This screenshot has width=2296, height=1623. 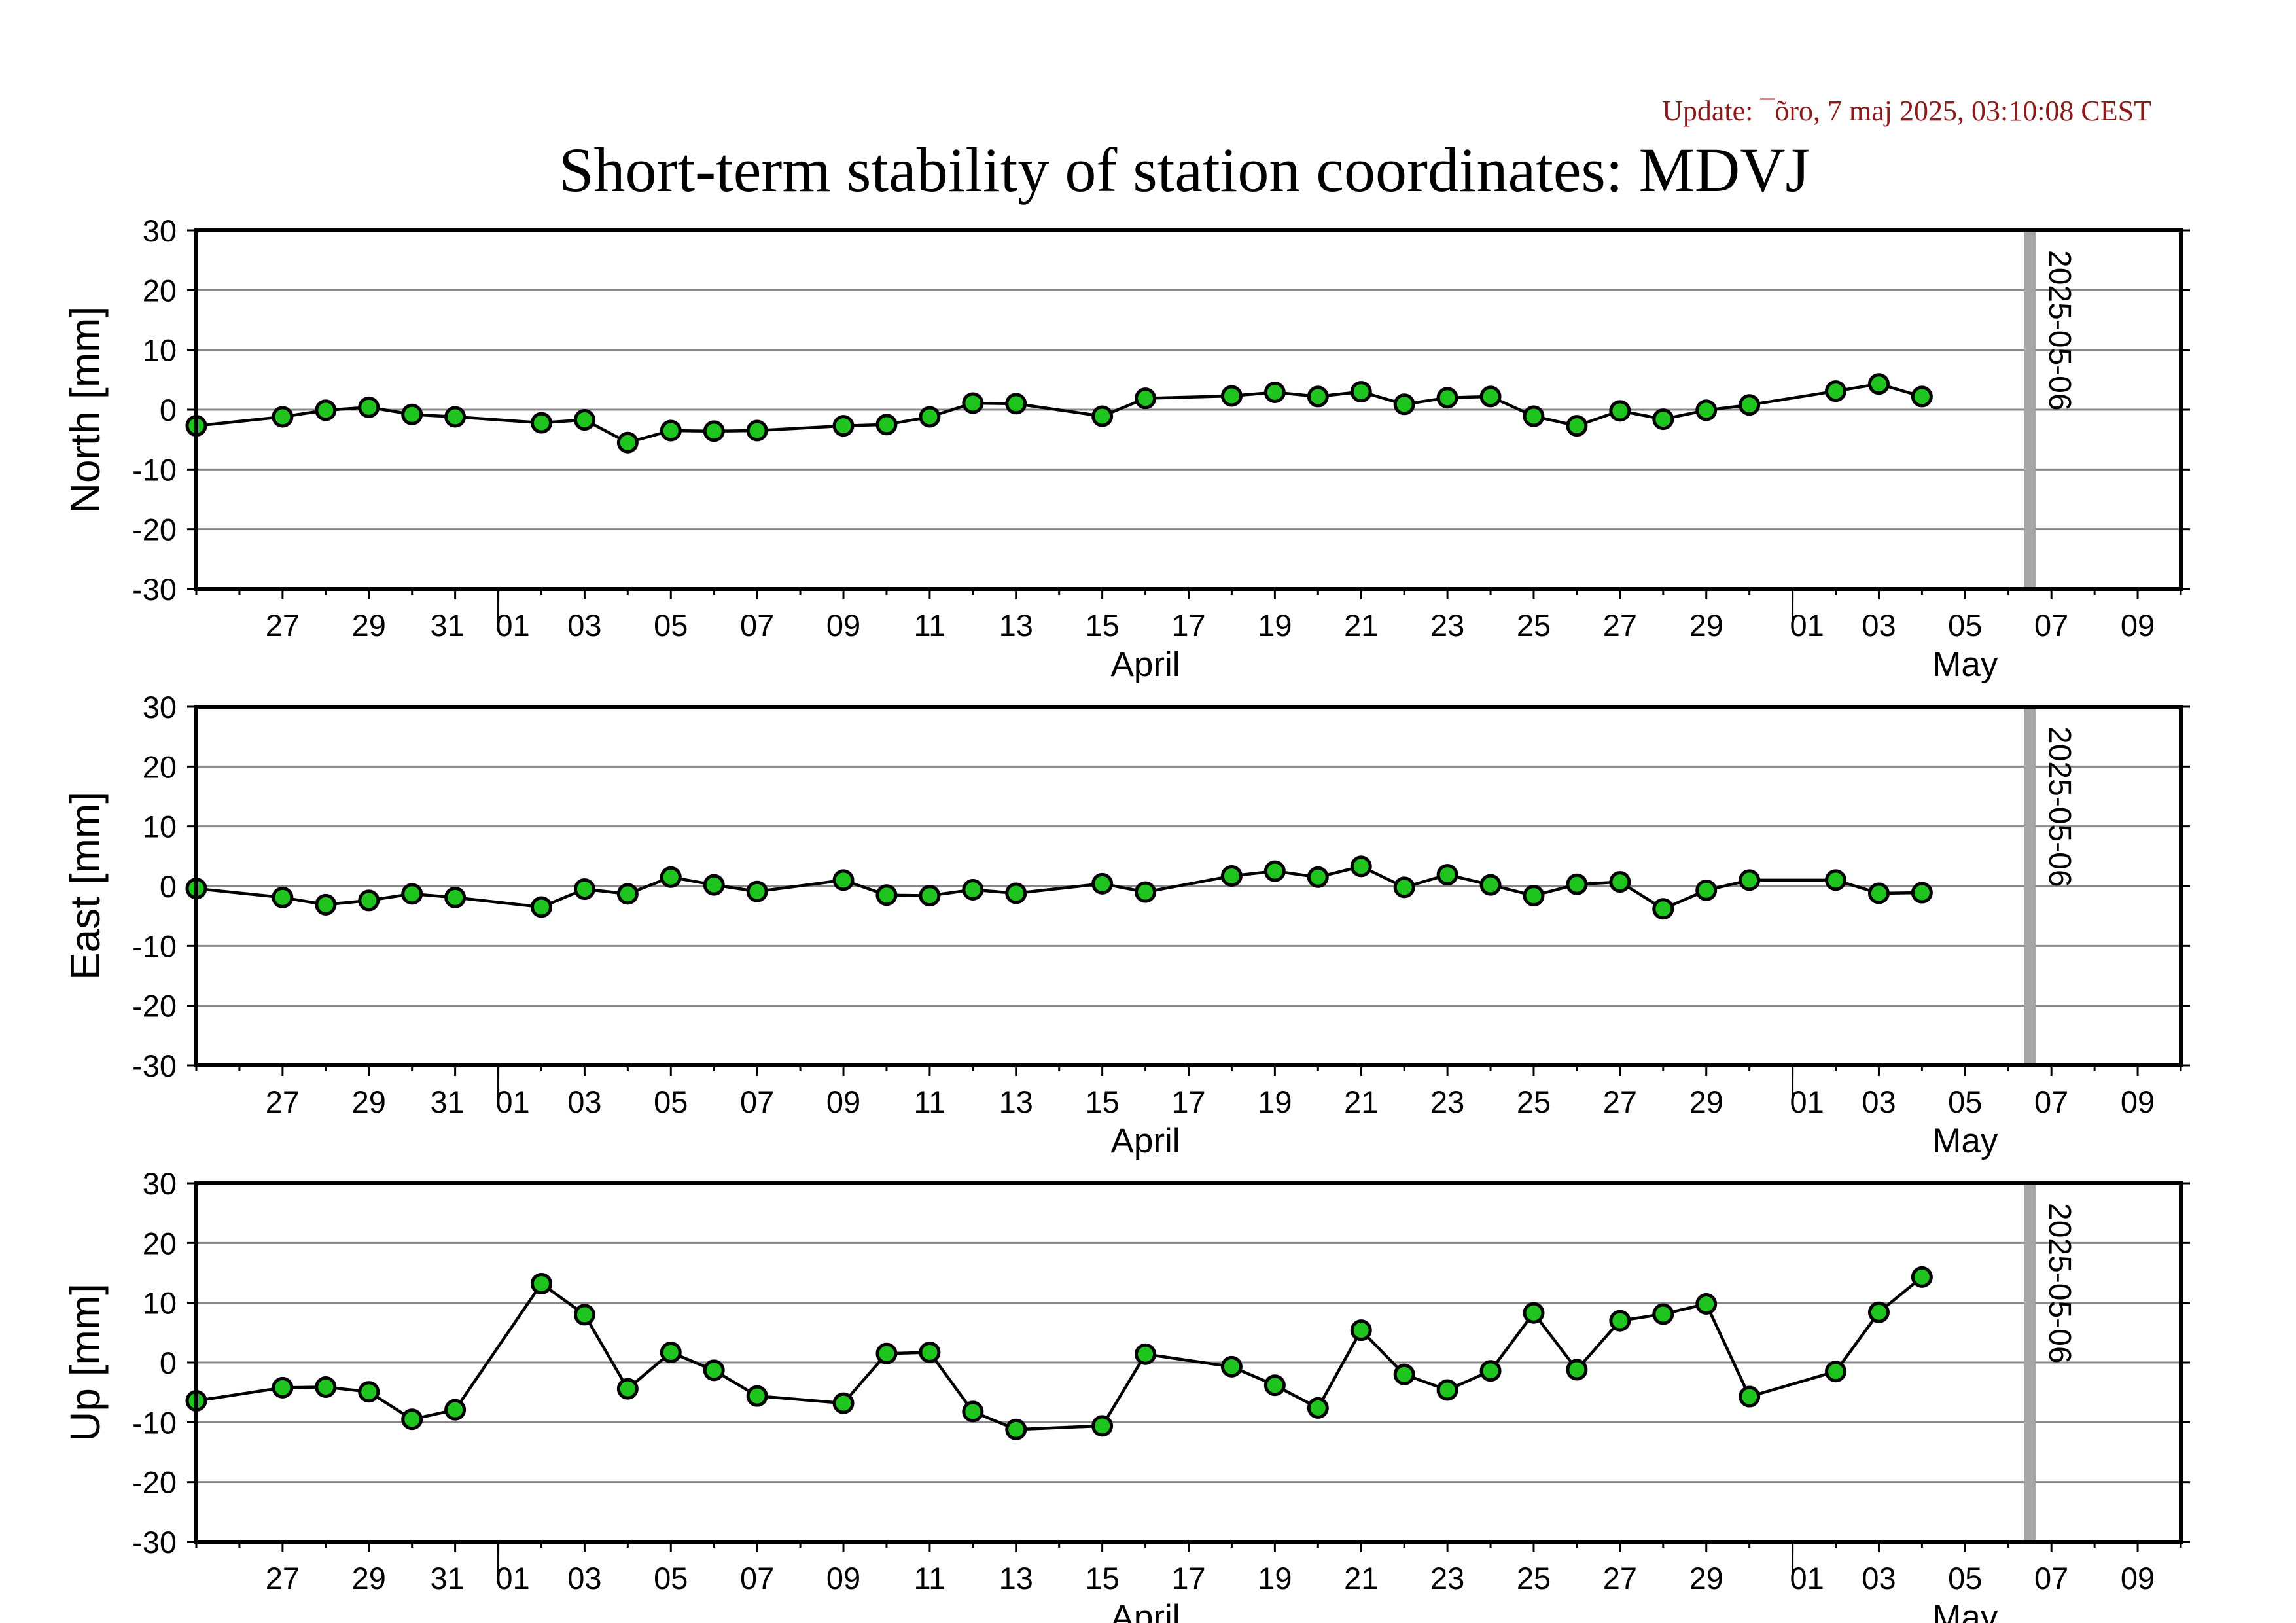 What do you see at coordinates (85, 1363) in the screenshot?
I see `y-axis-label: Up [mm]` at bounding box center [85, 1363].